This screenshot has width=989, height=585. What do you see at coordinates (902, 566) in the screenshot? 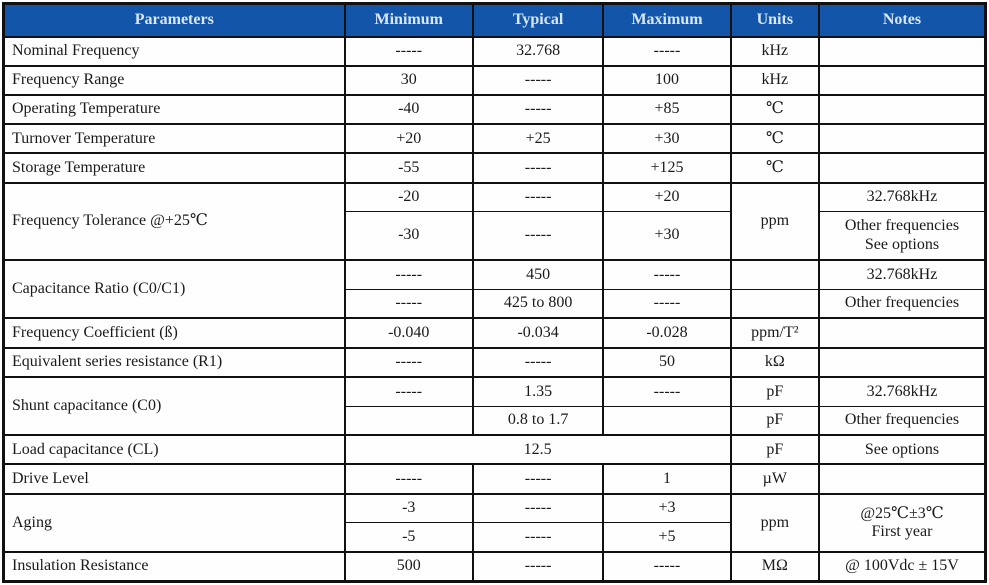
I see `notes-cell: @ 100Vdc ± 15V` at bounding box center [902, 566].